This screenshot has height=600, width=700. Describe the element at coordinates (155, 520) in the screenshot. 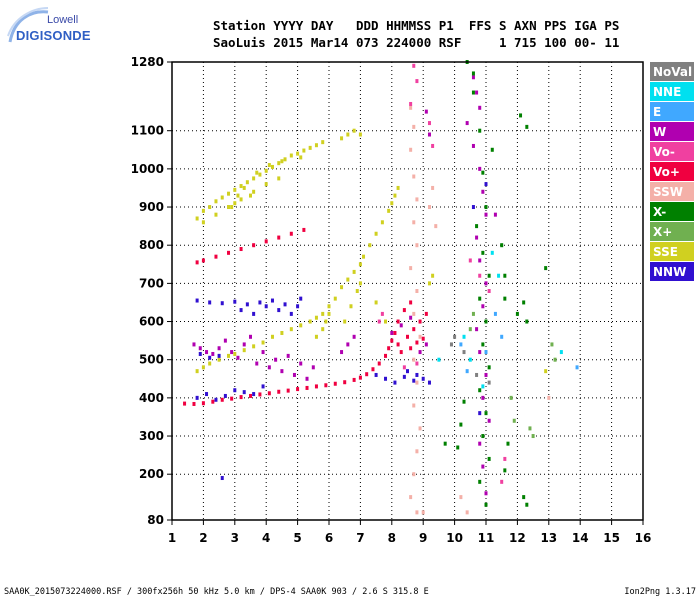

I see `y-tick-label: 80` at that location.